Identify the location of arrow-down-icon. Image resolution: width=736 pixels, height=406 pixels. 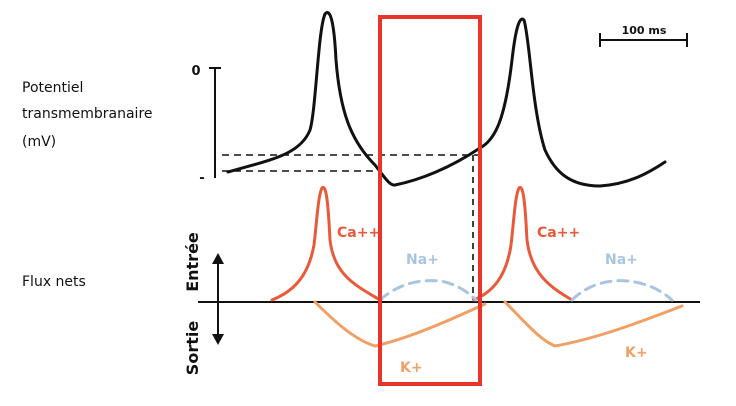
(218, 339).